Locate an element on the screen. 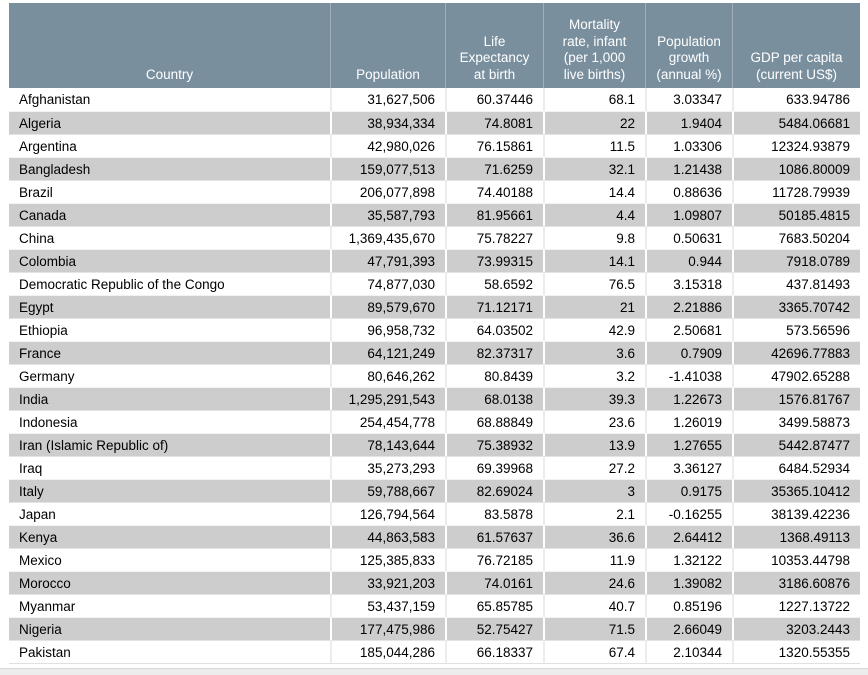 The height and width of the screenshot is (675, 868). value-cell: 58.6592 is located at coordinates (494, 283).